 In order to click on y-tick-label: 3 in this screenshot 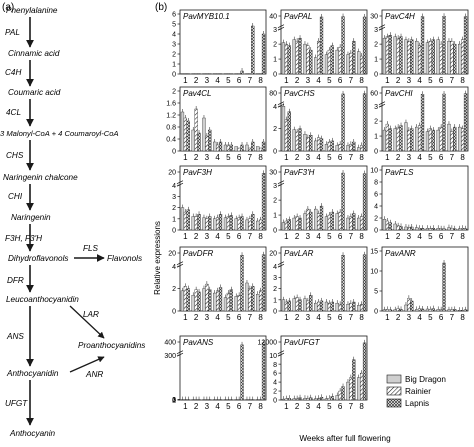, I will do `click(376, 107)`.